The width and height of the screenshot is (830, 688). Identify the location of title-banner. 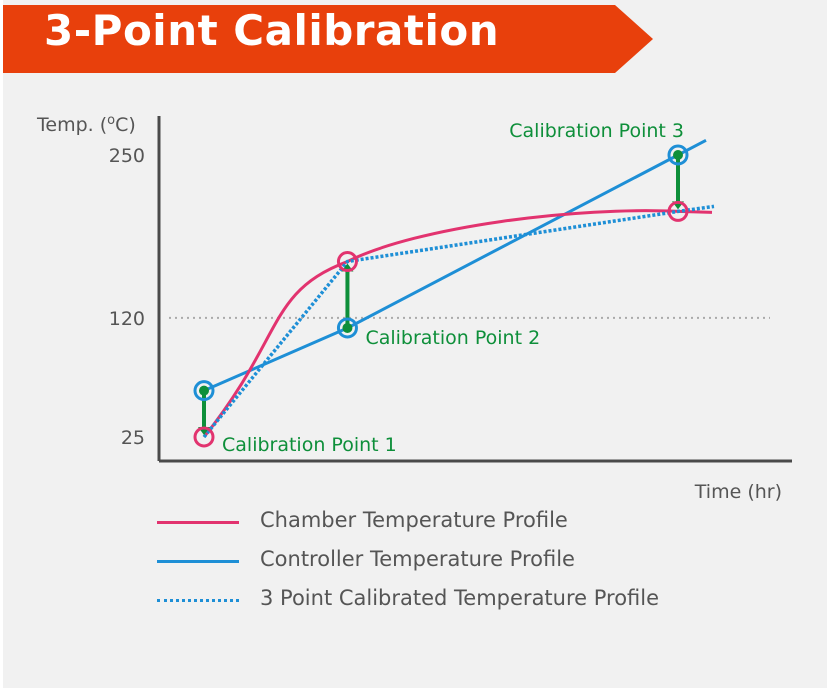
(328, 39).